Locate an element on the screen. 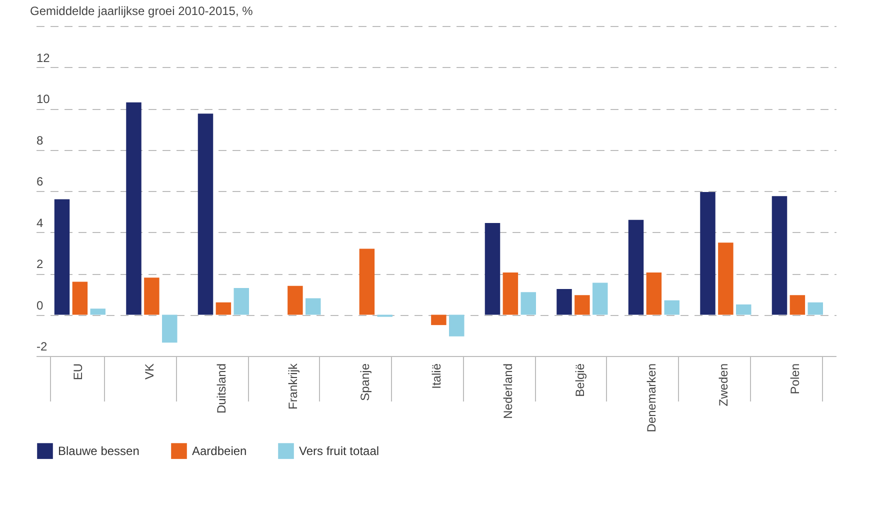 The width and height of the screenshot is (879, 507). x-tick-label: VK is located at coordinates (149, 372).